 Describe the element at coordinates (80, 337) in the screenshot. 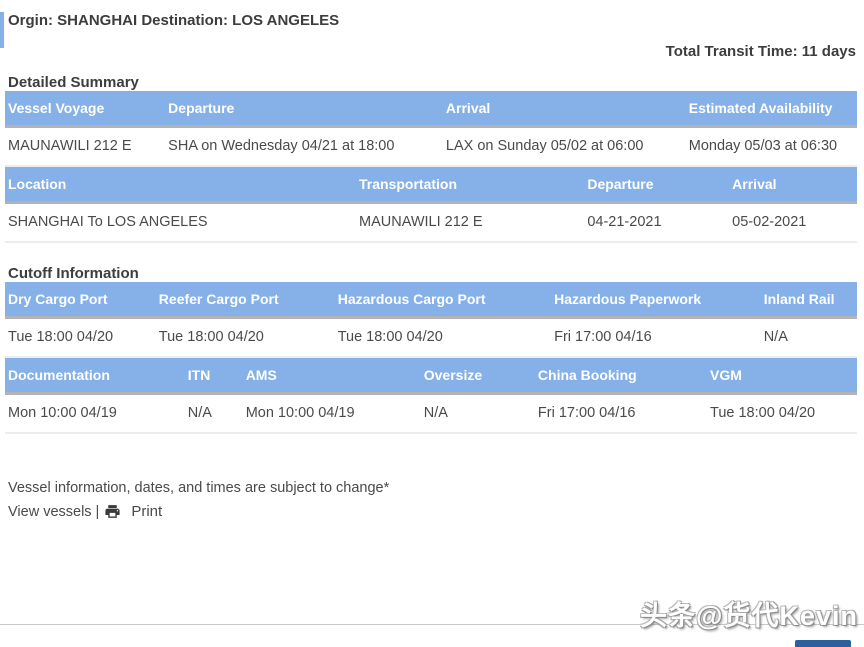

I see `dry-cargo-cutoff-cell: Tue 18:00 04/20` at that location.